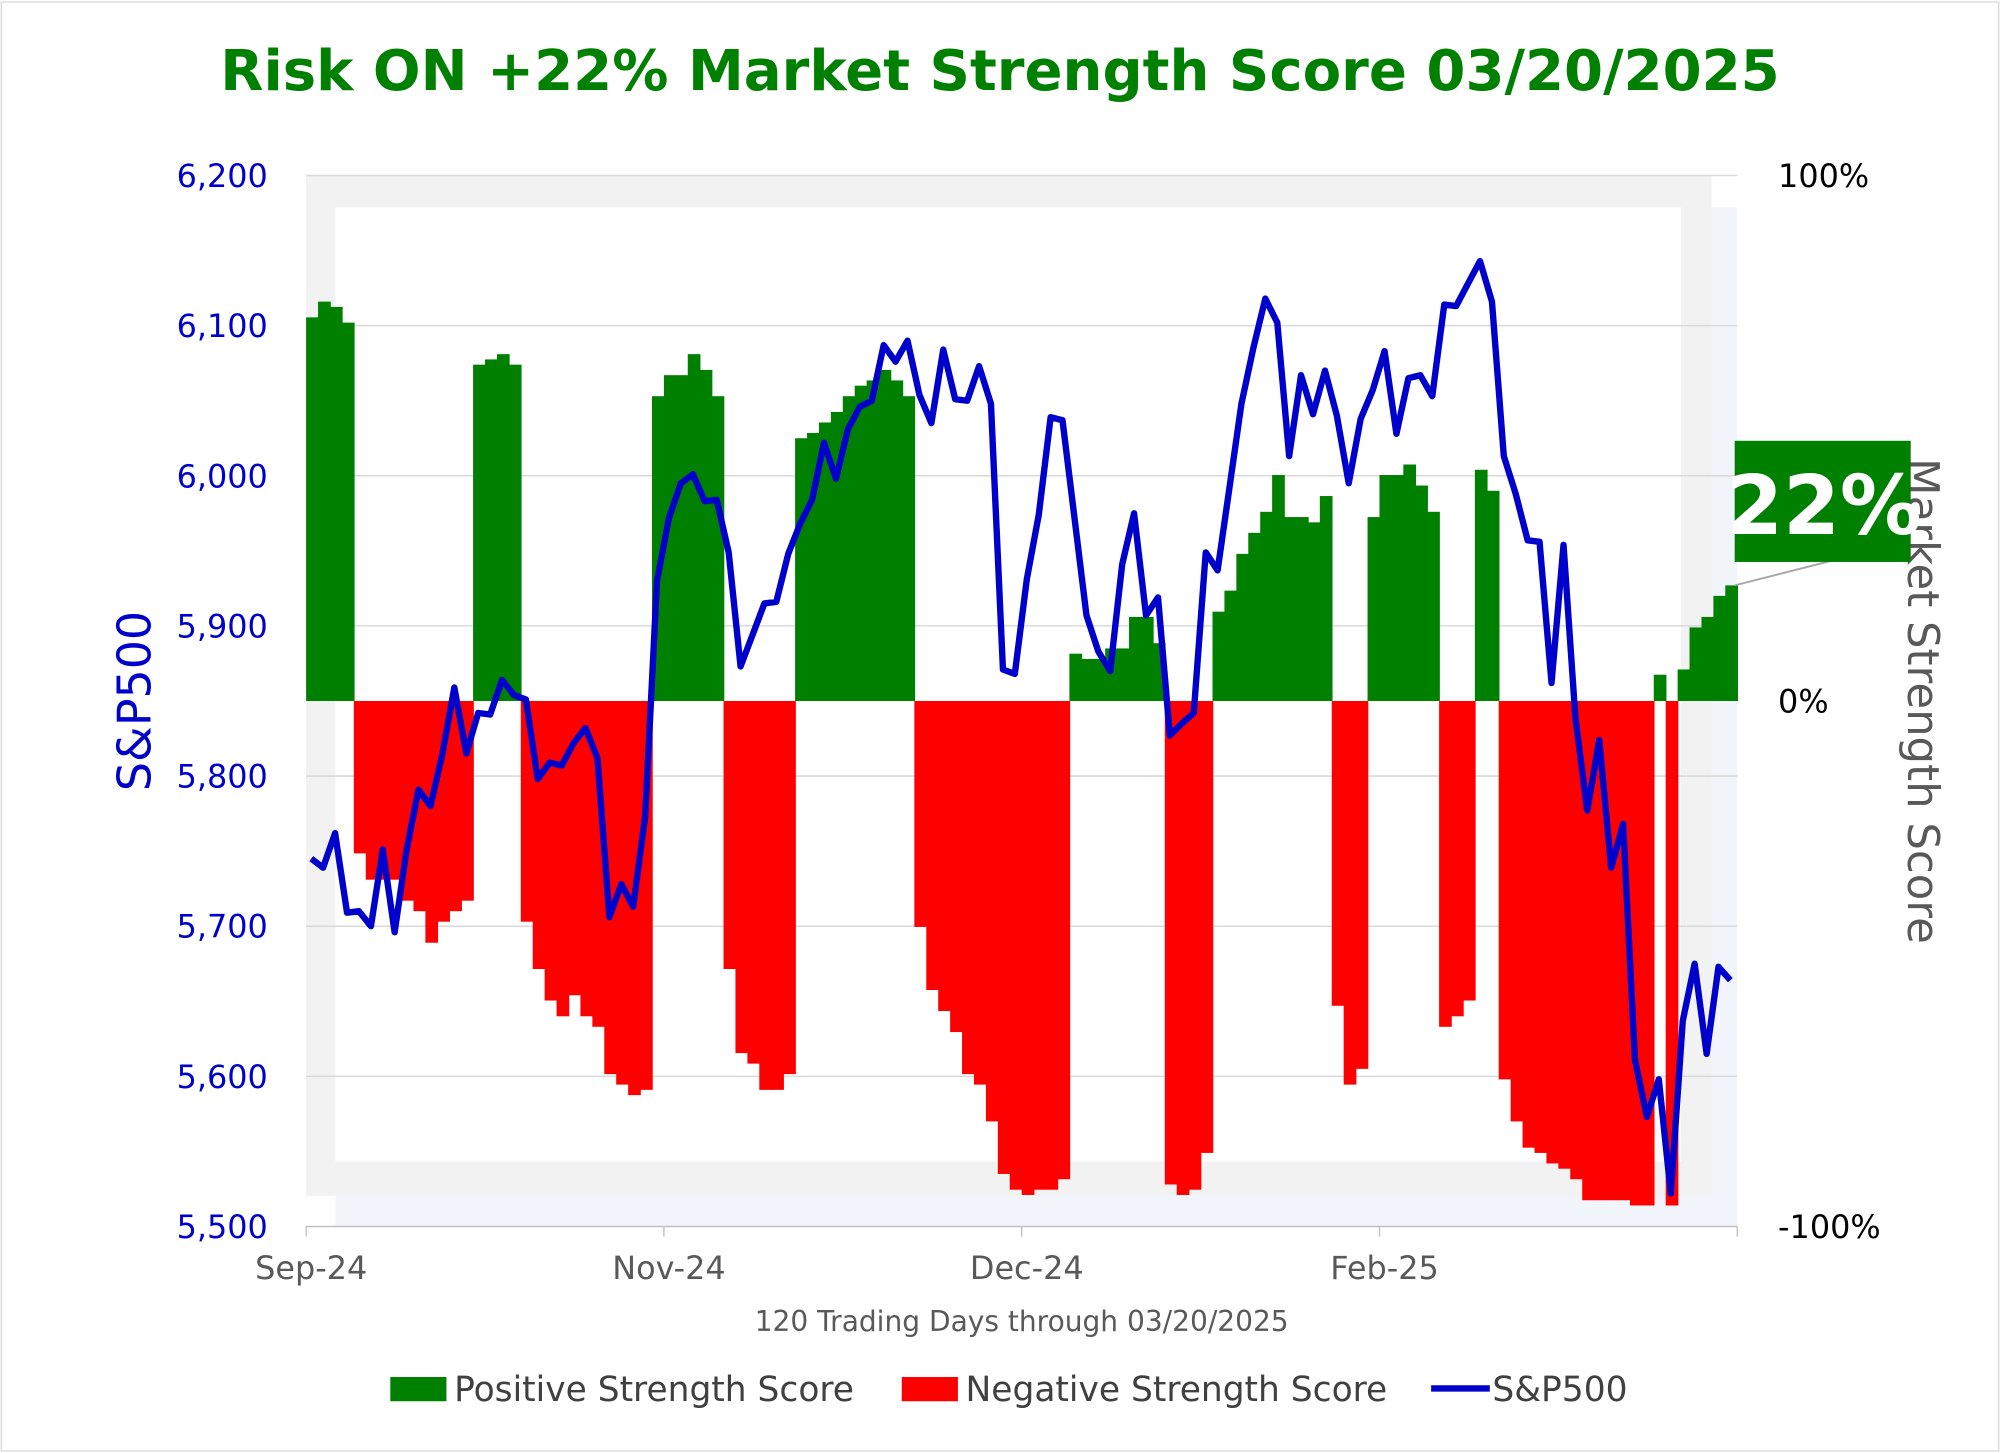  Describe the element at coordinates (1559, 1390) in the screenshot. I see `legend-label-line: S&P500` at that location.